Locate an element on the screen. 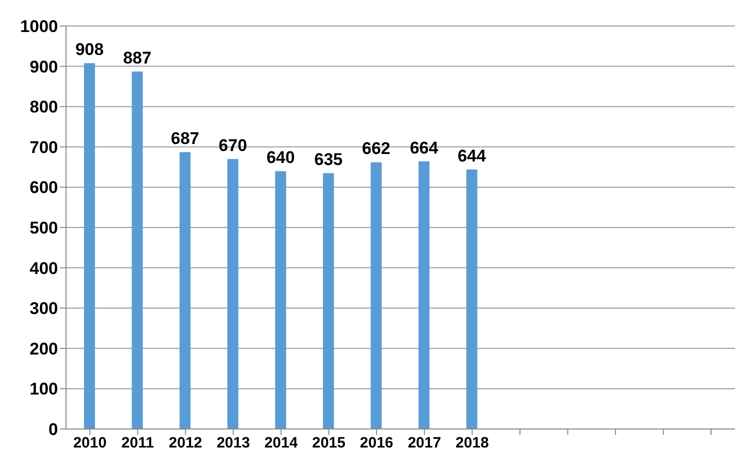 The width and height of the screenshot is (739, 467). y-tick-label: 100 is located at coordinates (44, 389).